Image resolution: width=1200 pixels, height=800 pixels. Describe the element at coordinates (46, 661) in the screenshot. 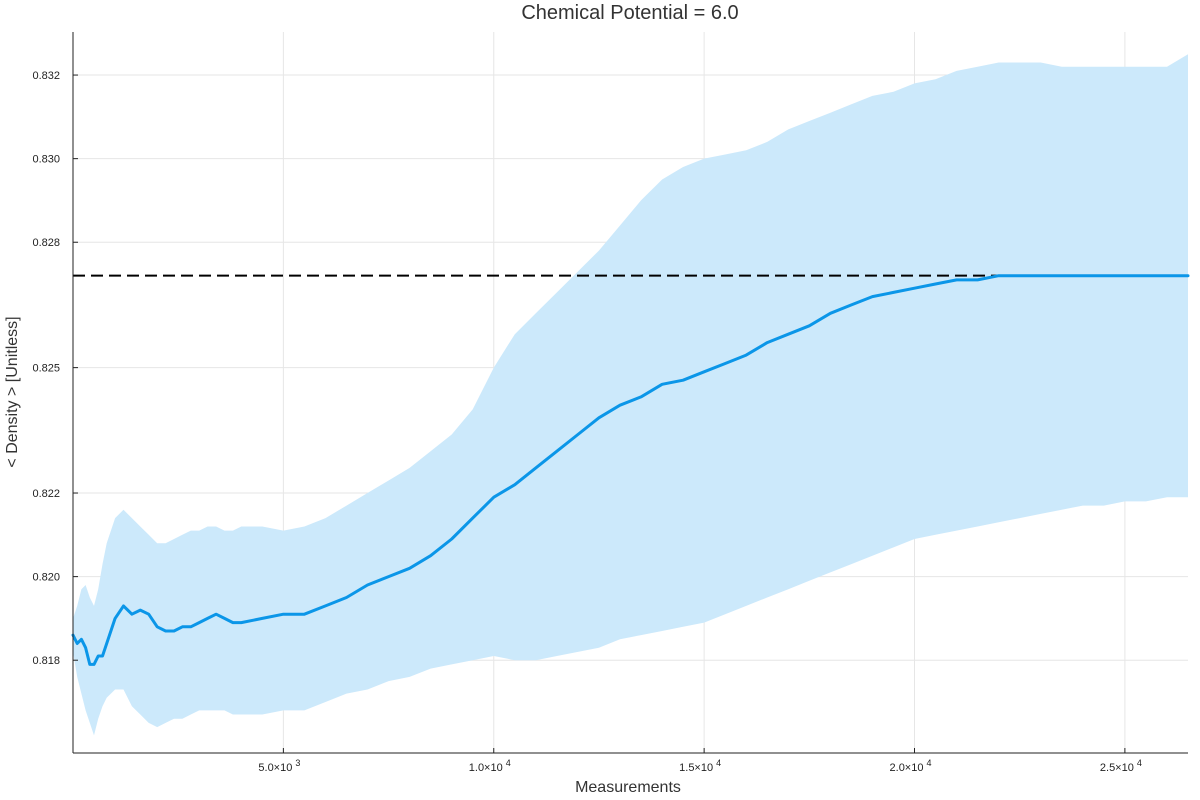

I see `y-tick-label: 0.818` at that location.